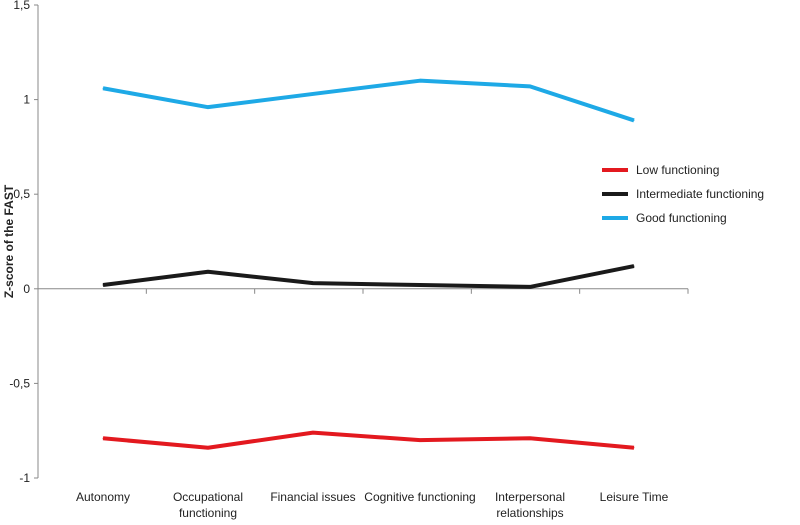 This screenshot has width=800, height=525. What do you see at coordinates (208, 513) in the screenshot?
I see `x-category-label: functioning` at bounding box center [208, 513].